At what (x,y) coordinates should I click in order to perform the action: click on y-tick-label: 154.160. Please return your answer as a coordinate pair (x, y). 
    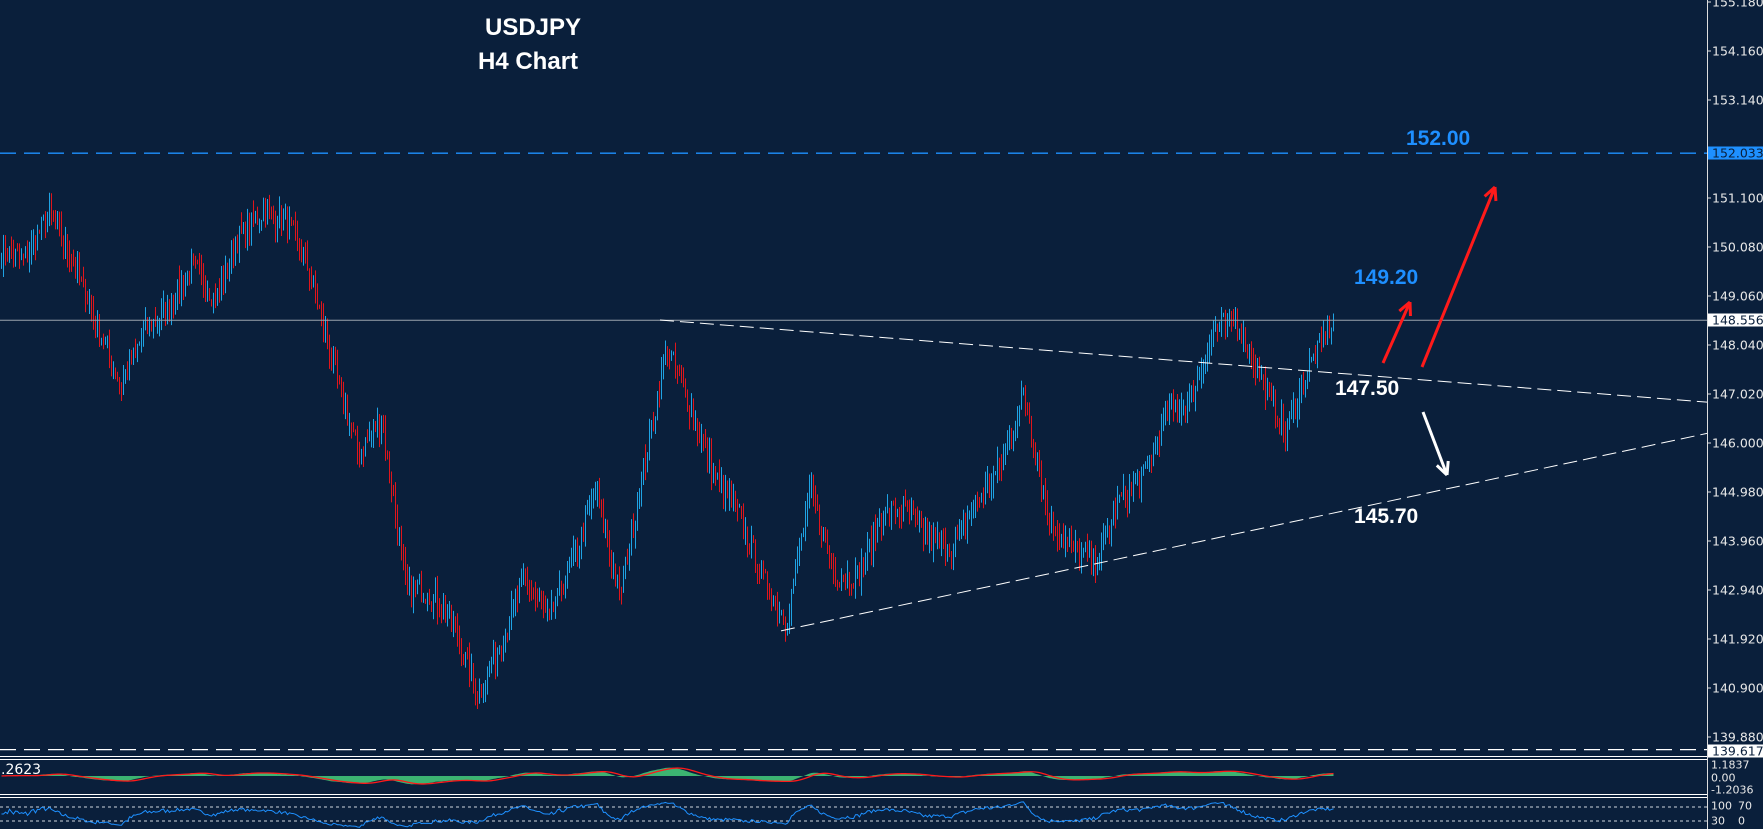
    Looking at the image, I should click on (1737, 51).